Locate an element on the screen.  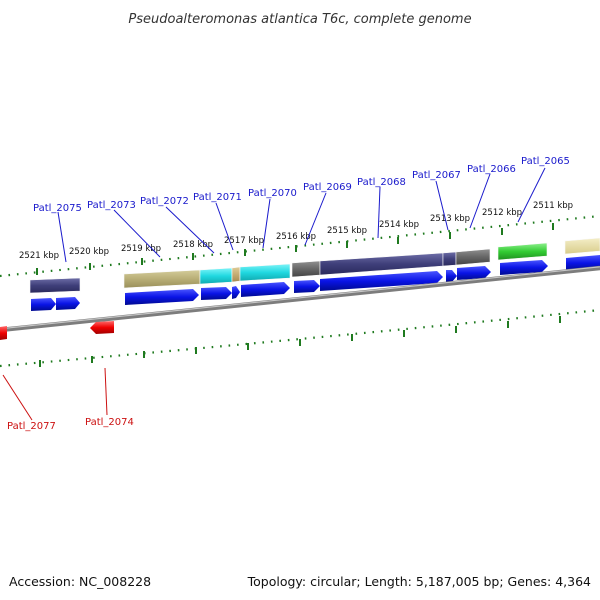
tick-label: 2512 kbp is located at coordinates (502, 213).